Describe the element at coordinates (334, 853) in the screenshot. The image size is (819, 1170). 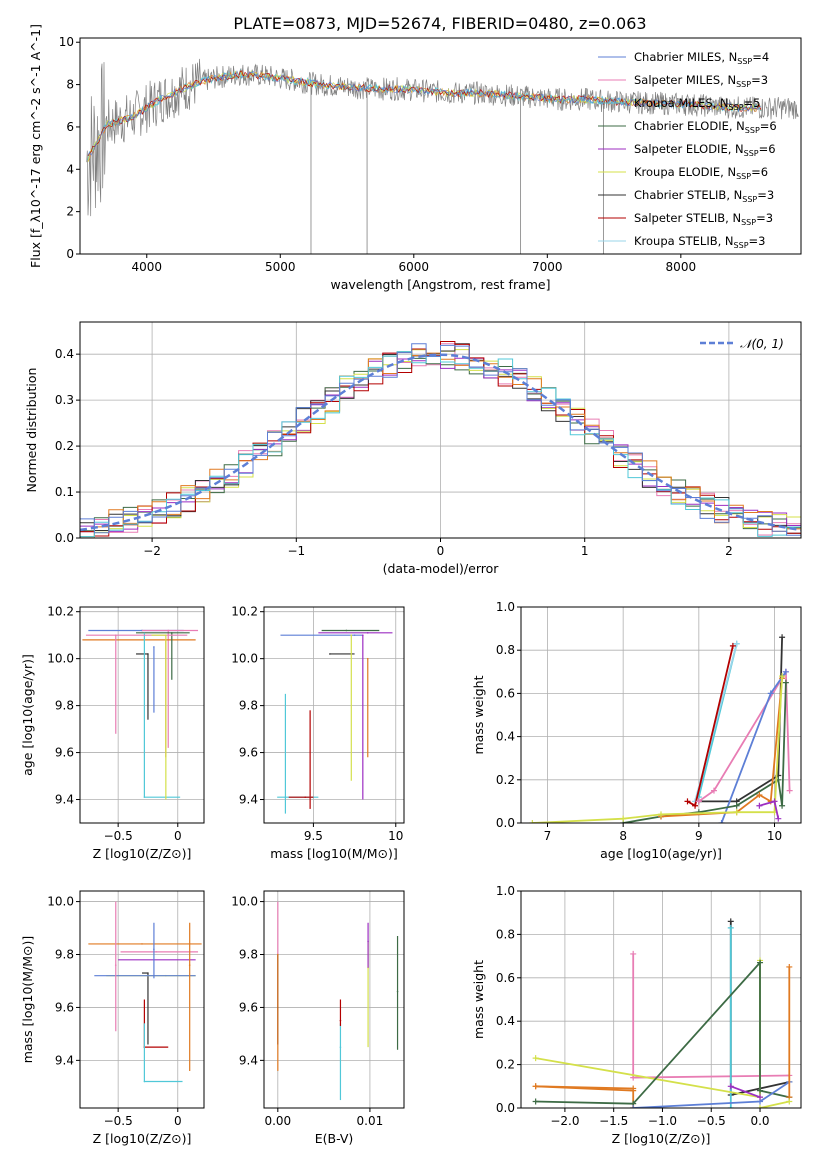
I see `x-axis-label: mass [log10(M/M⊙)]` at that location.